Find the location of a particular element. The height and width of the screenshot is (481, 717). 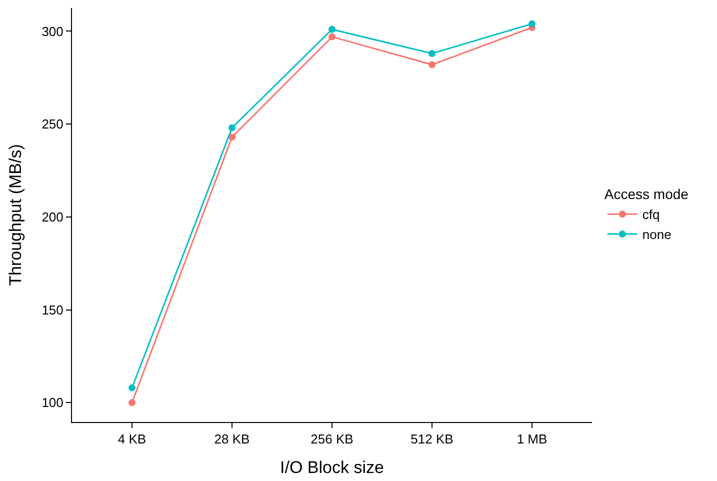

legend-label: cfq is located at coordinates (651, 214).